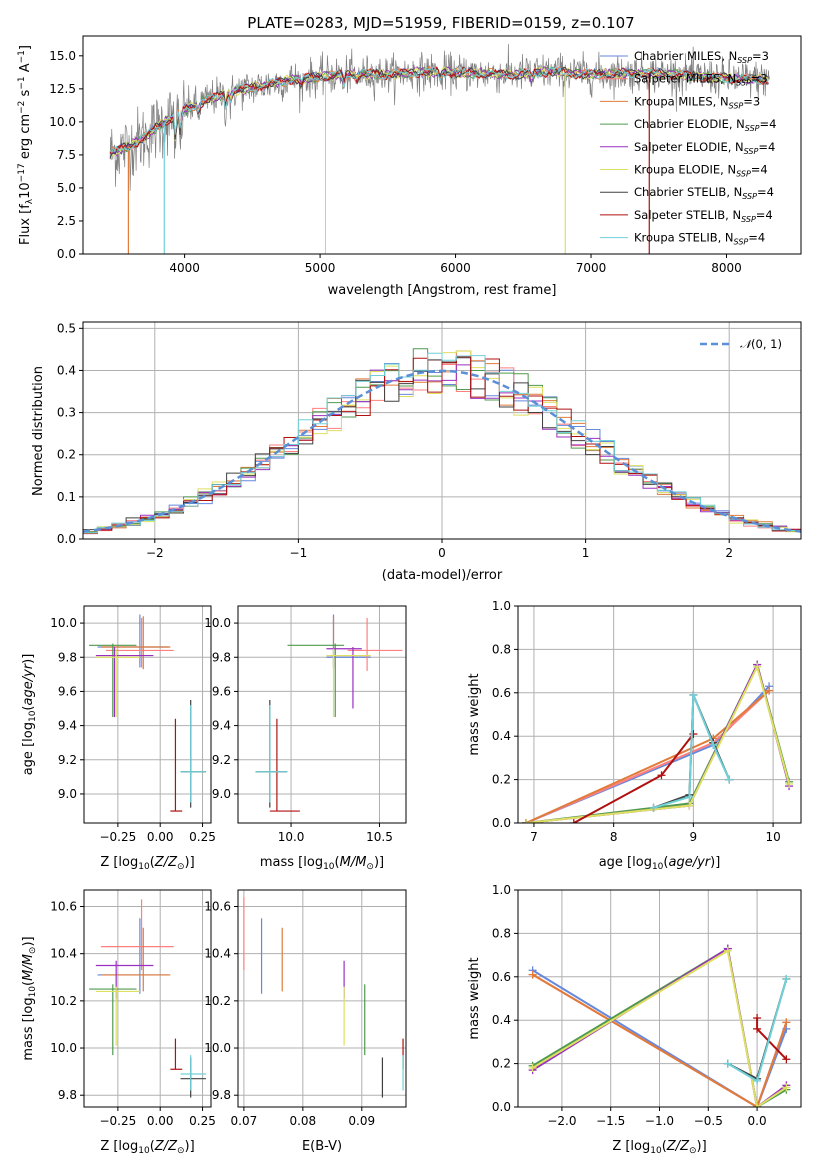 The height and width of the screenshot is (1170, 819). What do you see at coordinates (299, 553) in the screenshot?
I see `x-tick-label: −1` at bounding box center [299, 553].